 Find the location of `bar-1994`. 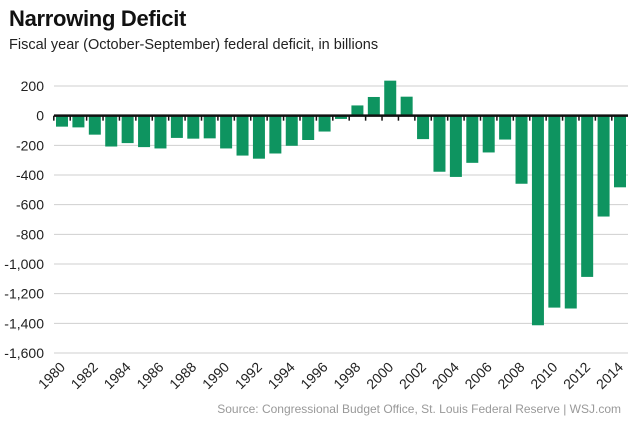

bar-1994 is located at coordinates (291, 130).